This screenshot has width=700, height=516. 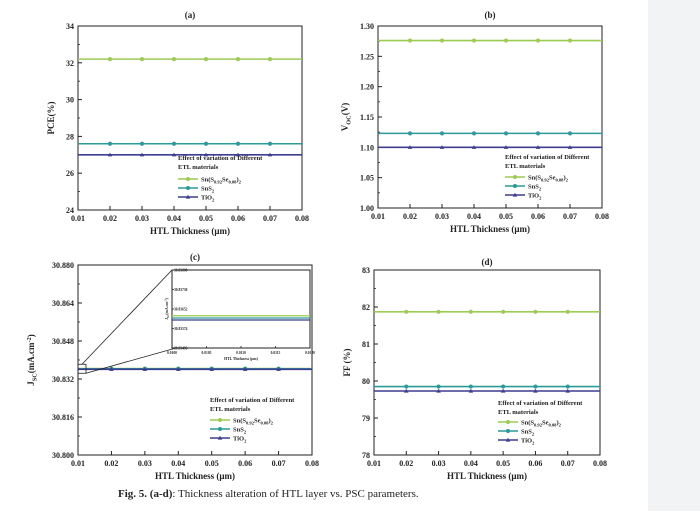 I want to click on inset-y-axis-label: JSC(mA.cm-2), so click(x=167, y=308).